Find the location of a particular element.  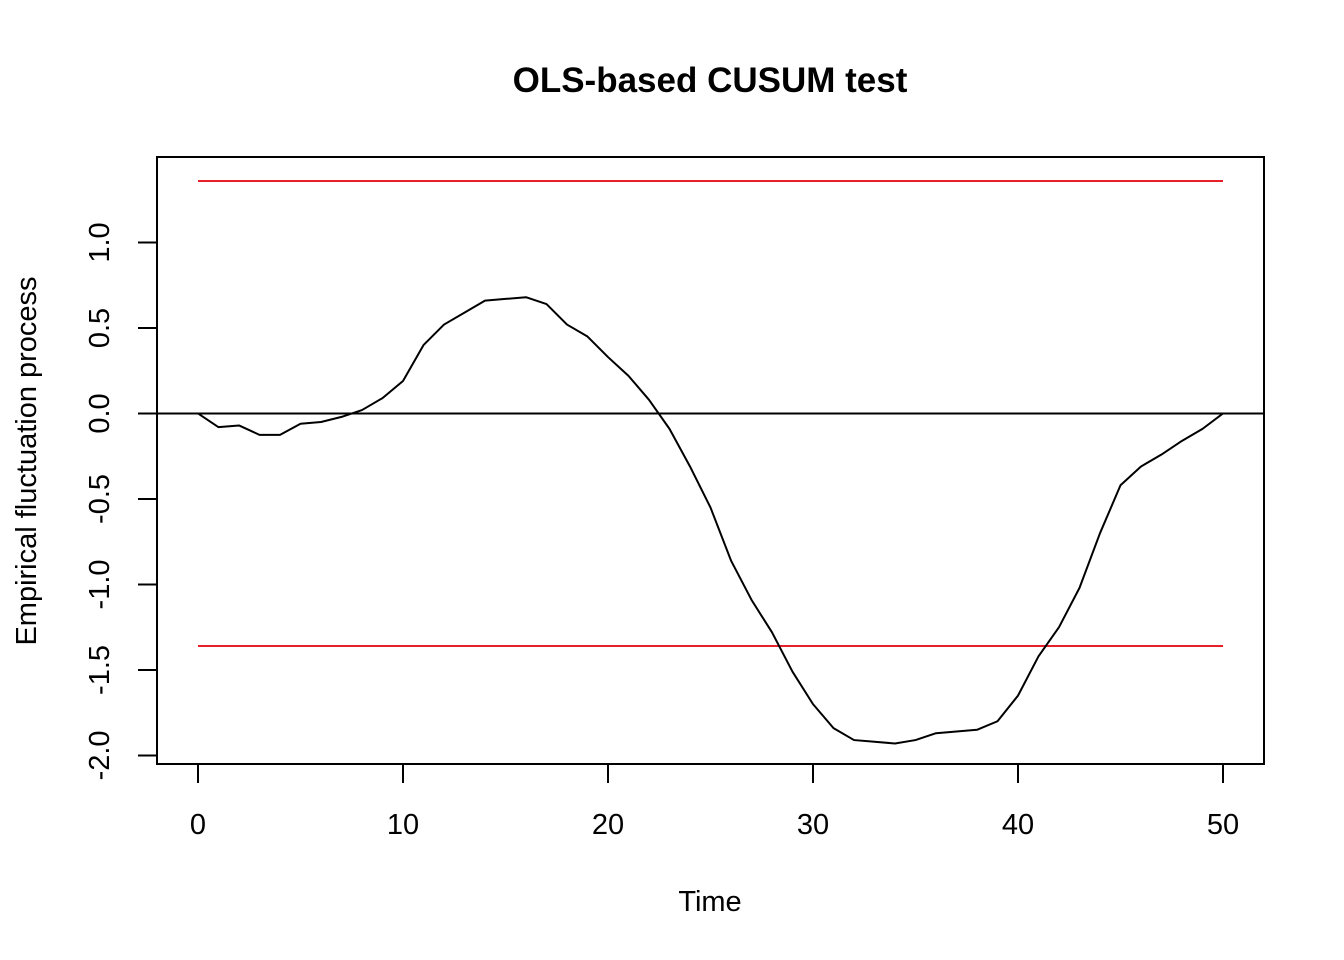

chart-title: OLS-based CUSUM test is located at coordinates (710, 80).